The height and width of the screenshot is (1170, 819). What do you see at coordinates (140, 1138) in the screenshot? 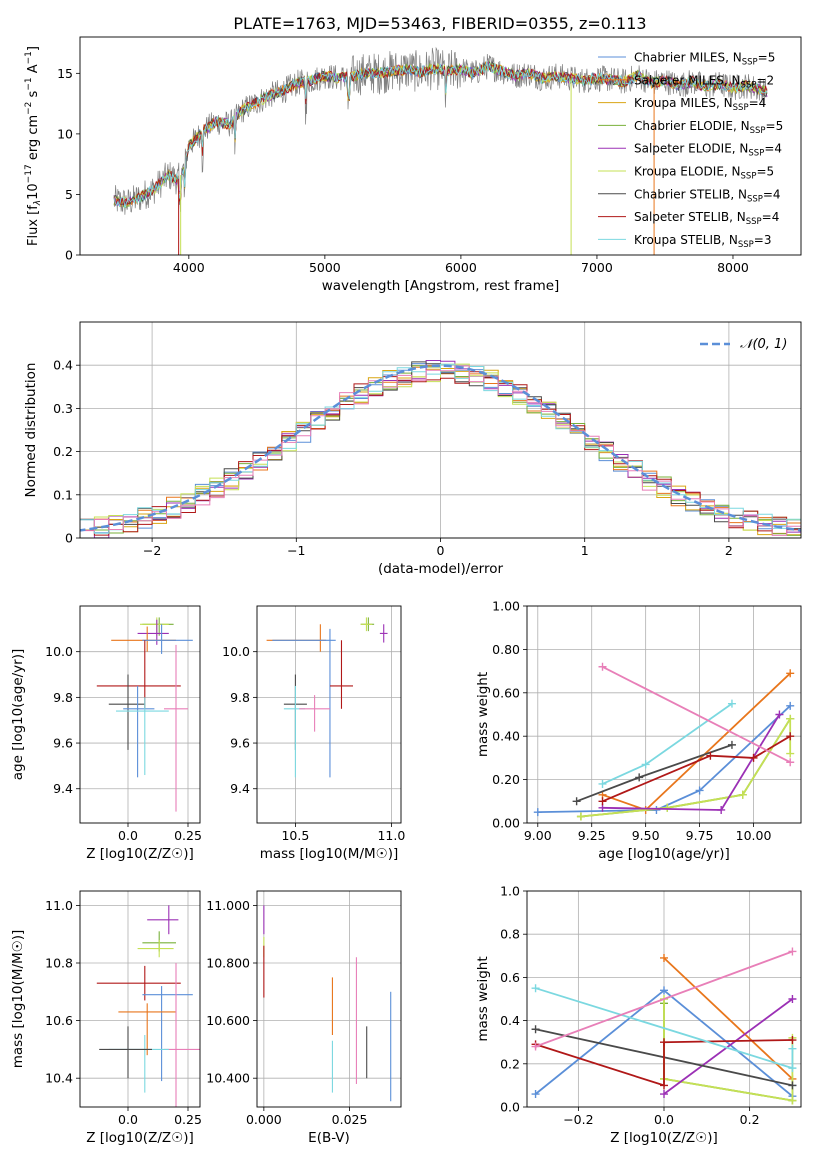
I see `x-axis-label: Z [log10(Z/Z☉)]` at bounding box center [140, 1138].